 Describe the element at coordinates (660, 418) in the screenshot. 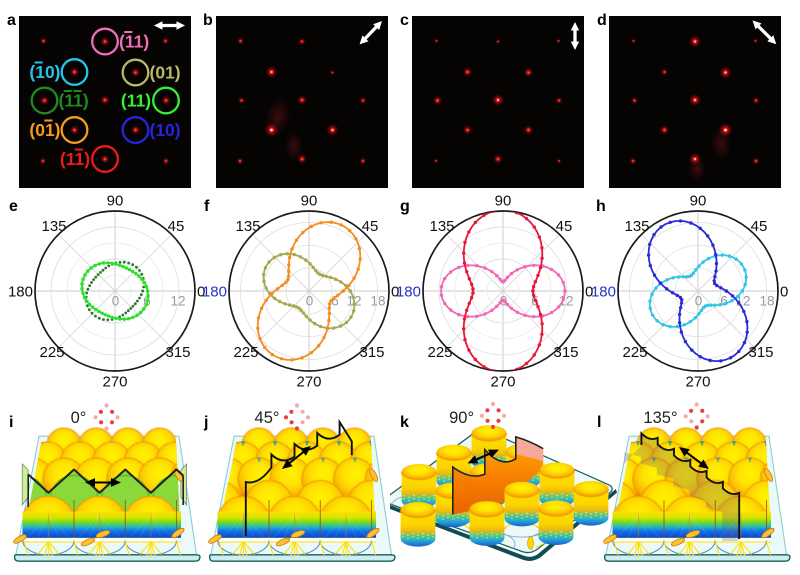

I see `svg-text: 135°` at that location.